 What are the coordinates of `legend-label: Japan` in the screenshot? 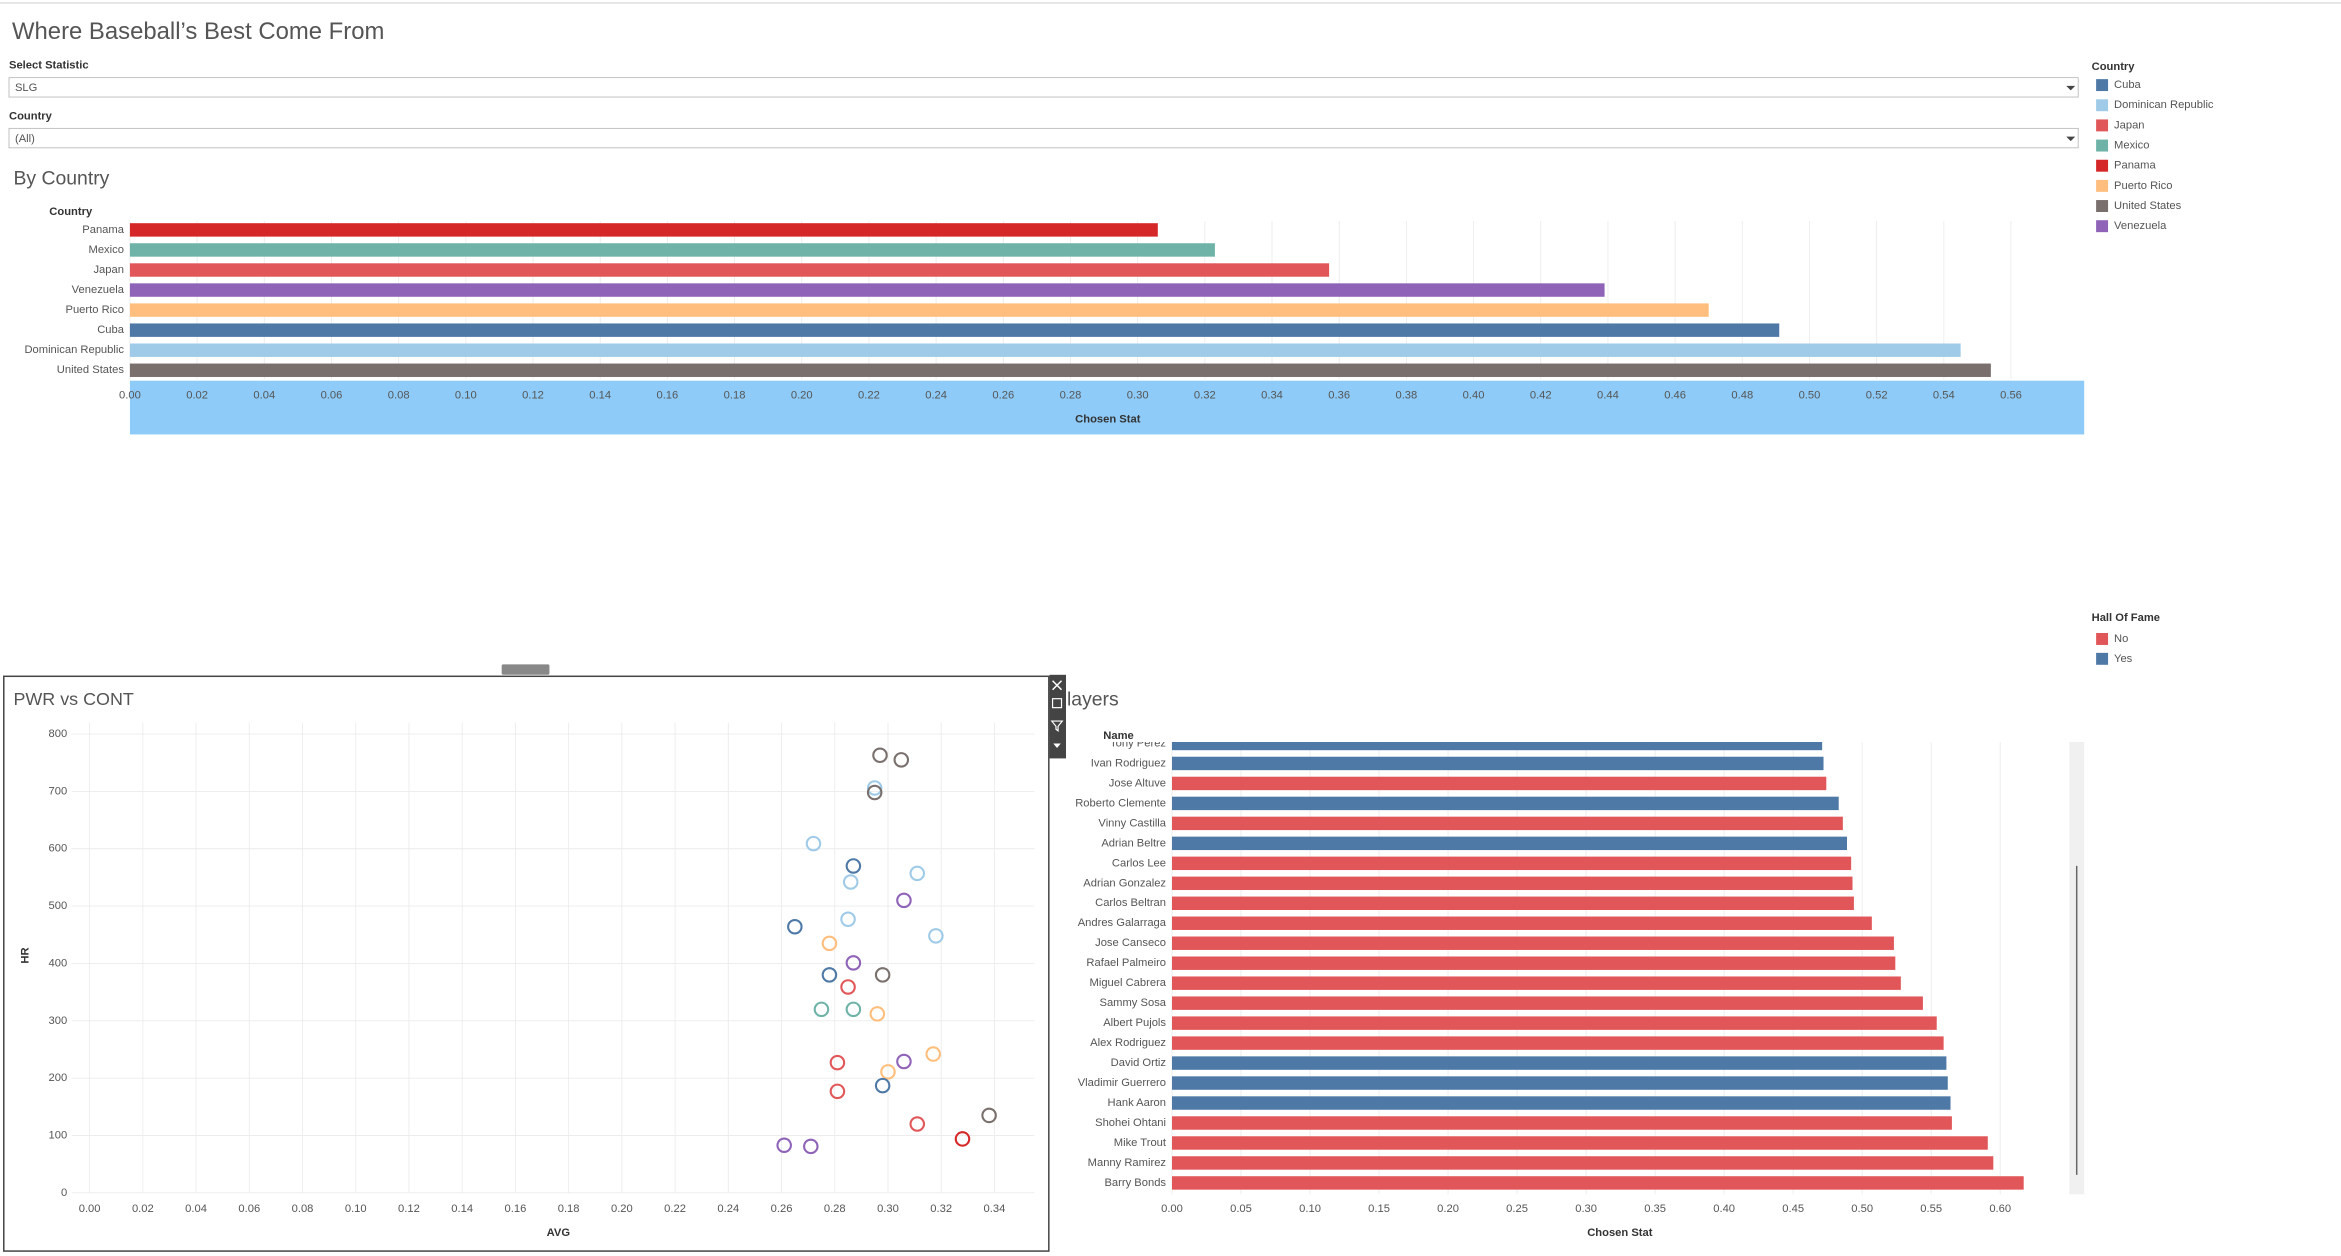 It's located at (2129, 125).